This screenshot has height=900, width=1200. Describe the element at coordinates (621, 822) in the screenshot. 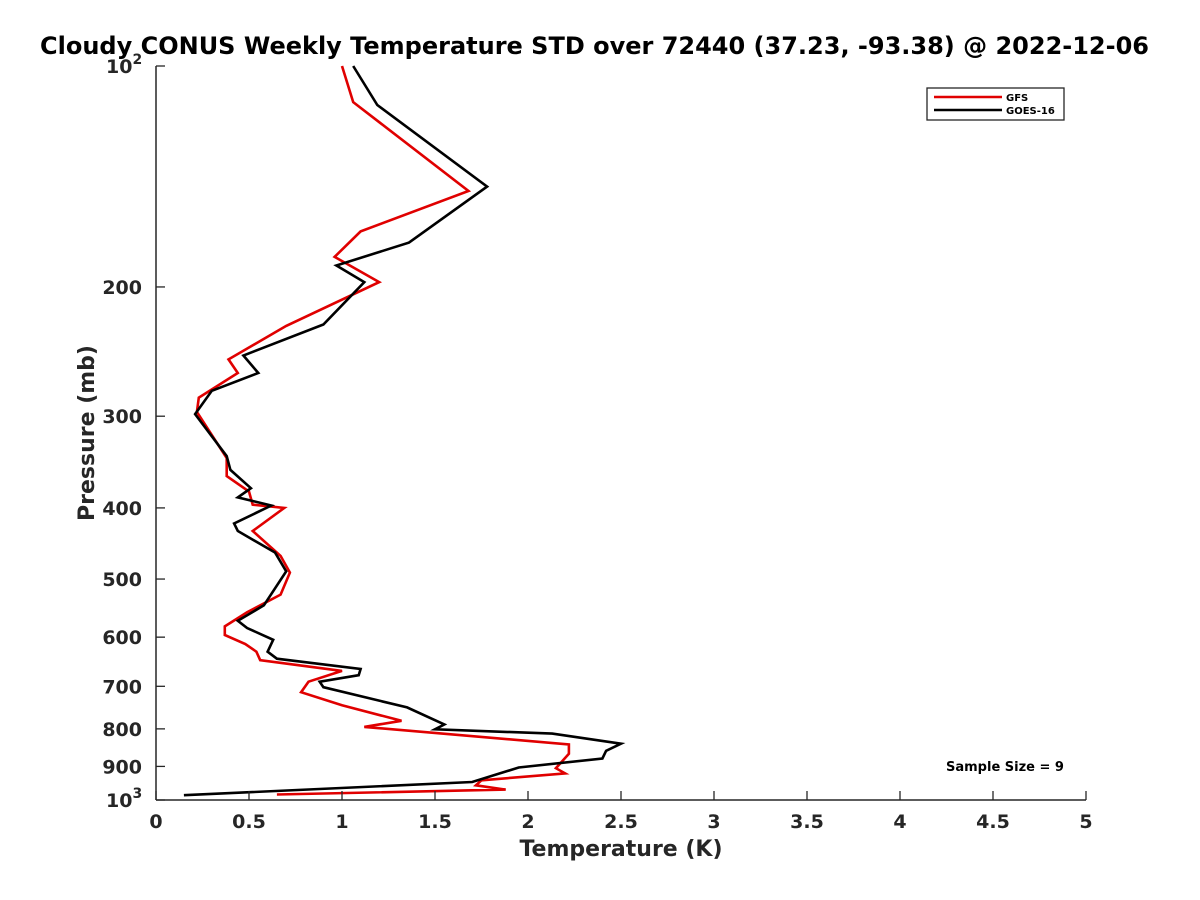

I see `x-tick-label: 2.5` at that location.